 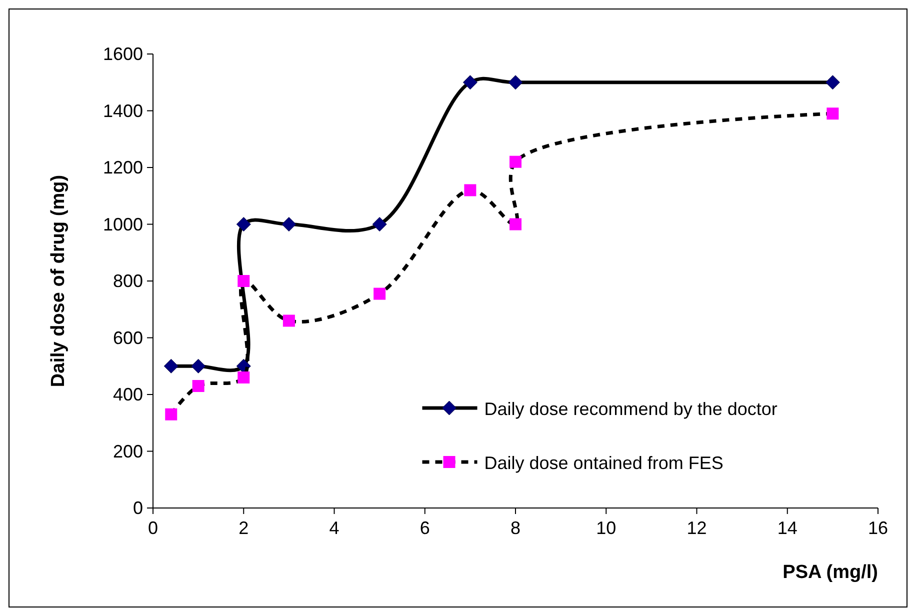 What do you see at coordinates (830, 572) in the screenshot?
I see `x-axis-title: PSA (mg/l)` at bounding box center [830, 572].